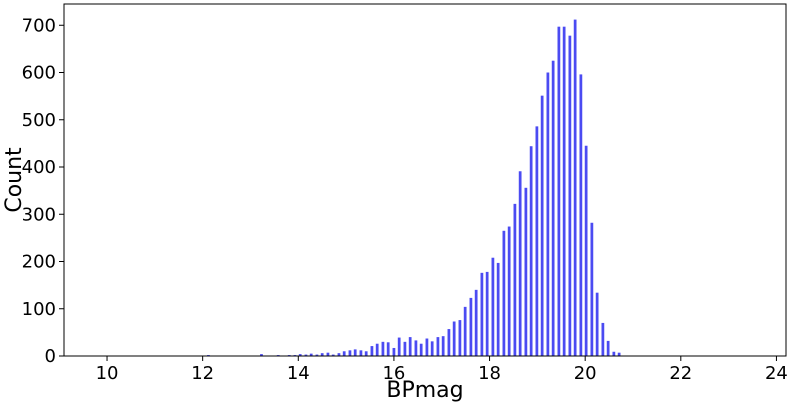 This screenshot has height=403, width=793. Describe the element at coordinates (39, 262) in the screenshot. I see `y-tick-label: 200` at that location.